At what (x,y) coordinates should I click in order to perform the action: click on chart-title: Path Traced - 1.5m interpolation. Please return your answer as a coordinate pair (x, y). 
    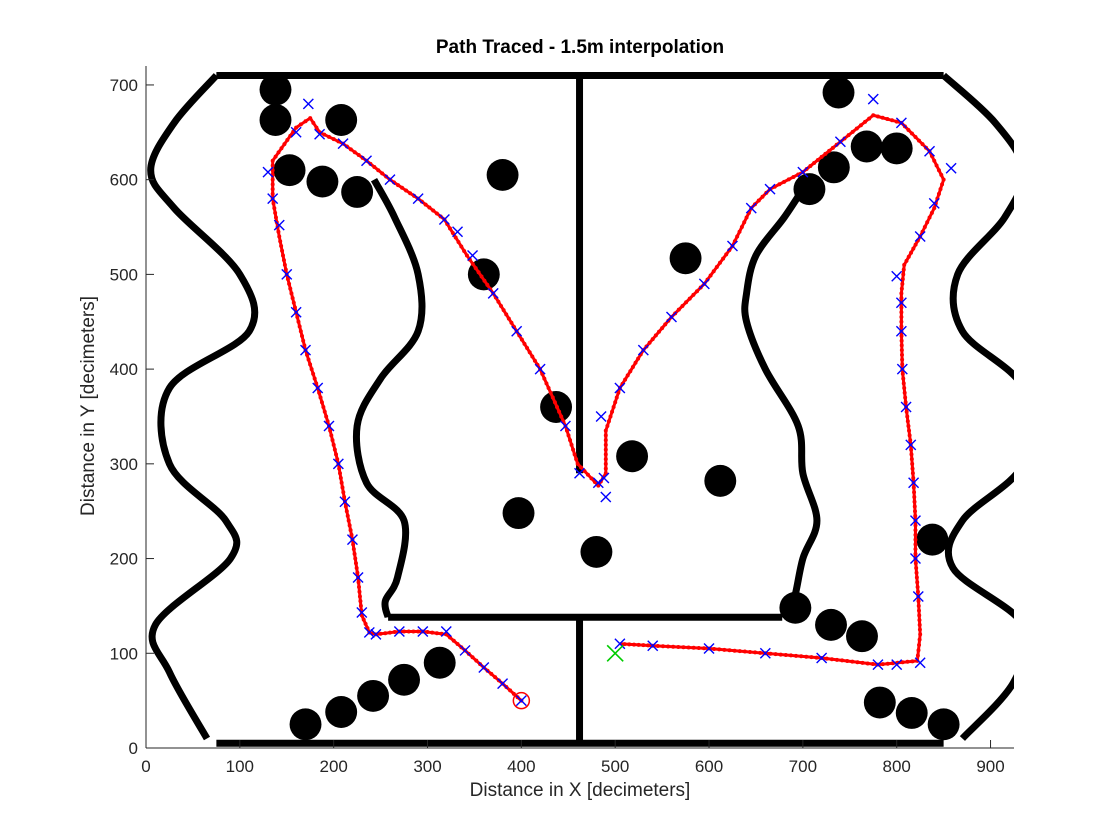
    Looking at the image, I should click on (580, 47).